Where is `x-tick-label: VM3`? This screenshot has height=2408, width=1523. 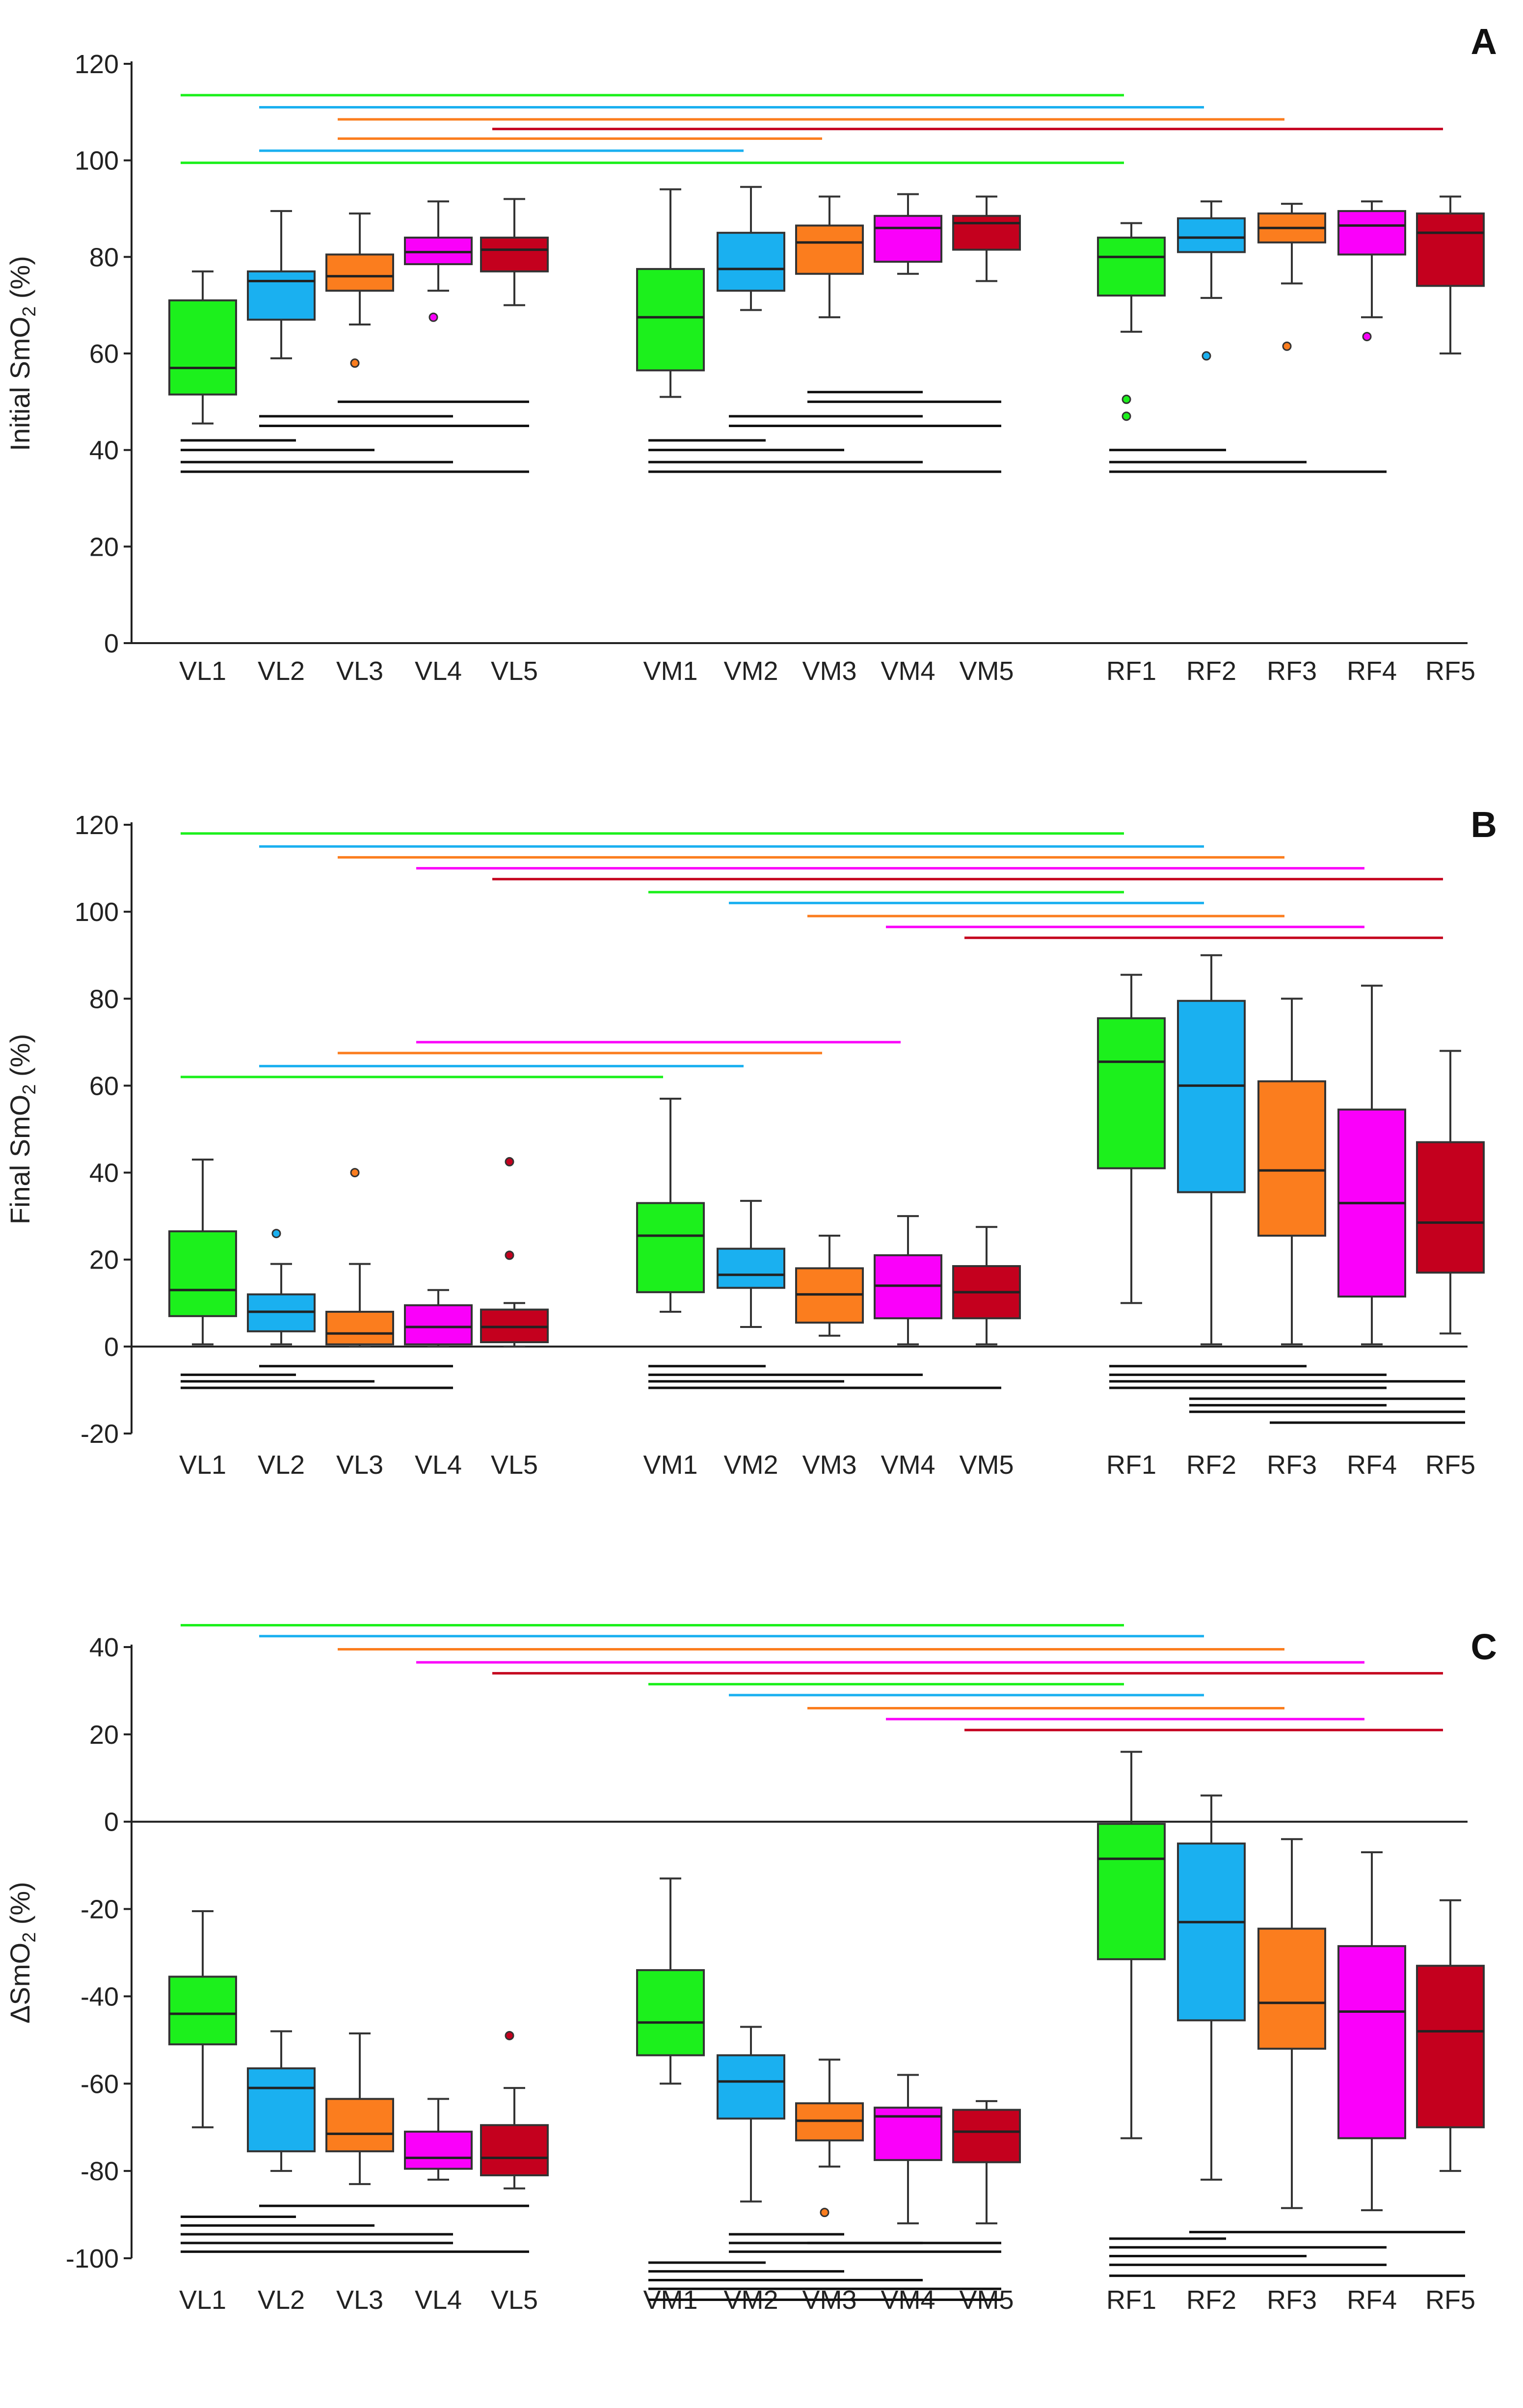
x-tick-label: VM3 is located at coordinates (829, 1465).